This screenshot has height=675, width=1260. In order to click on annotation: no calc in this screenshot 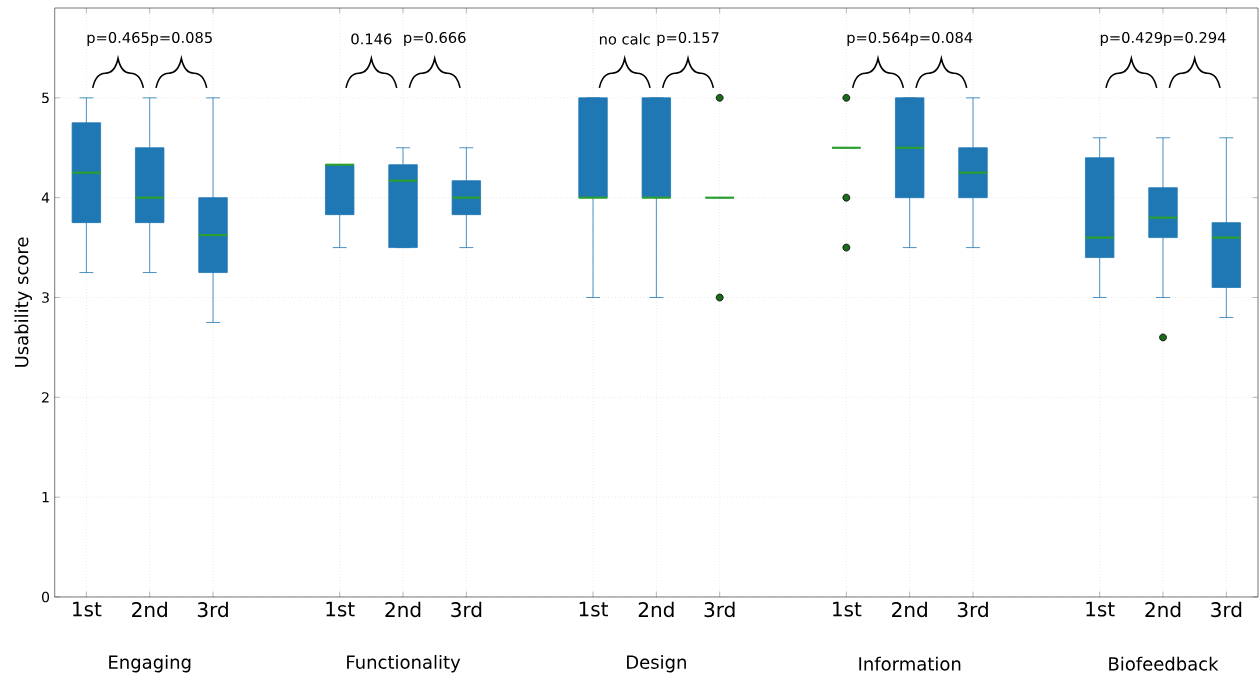, I will do `click(624, 39)`.